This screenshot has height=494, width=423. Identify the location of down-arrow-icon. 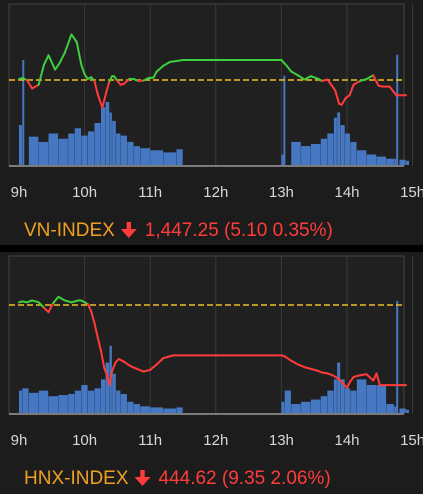
(142, 478).